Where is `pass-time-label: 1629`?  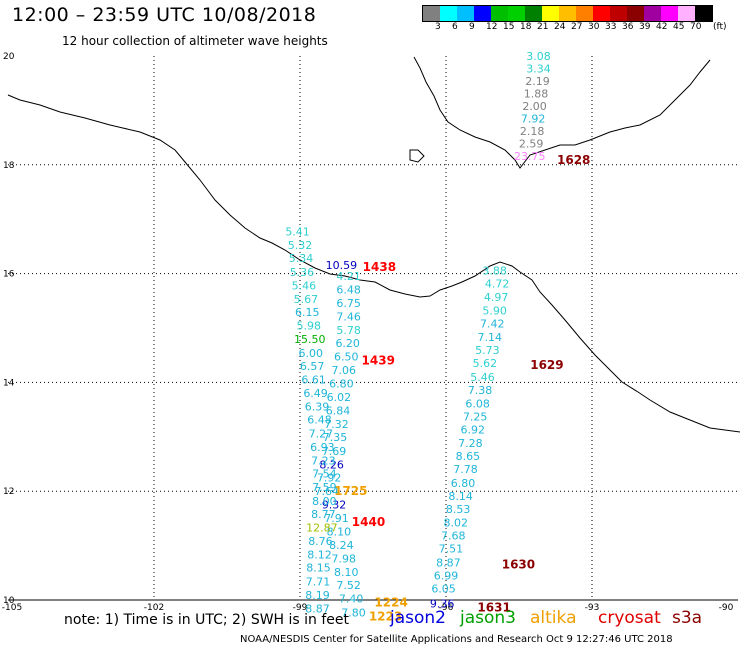 pass-time-label: 1629 is located at coordinates (546, 365).